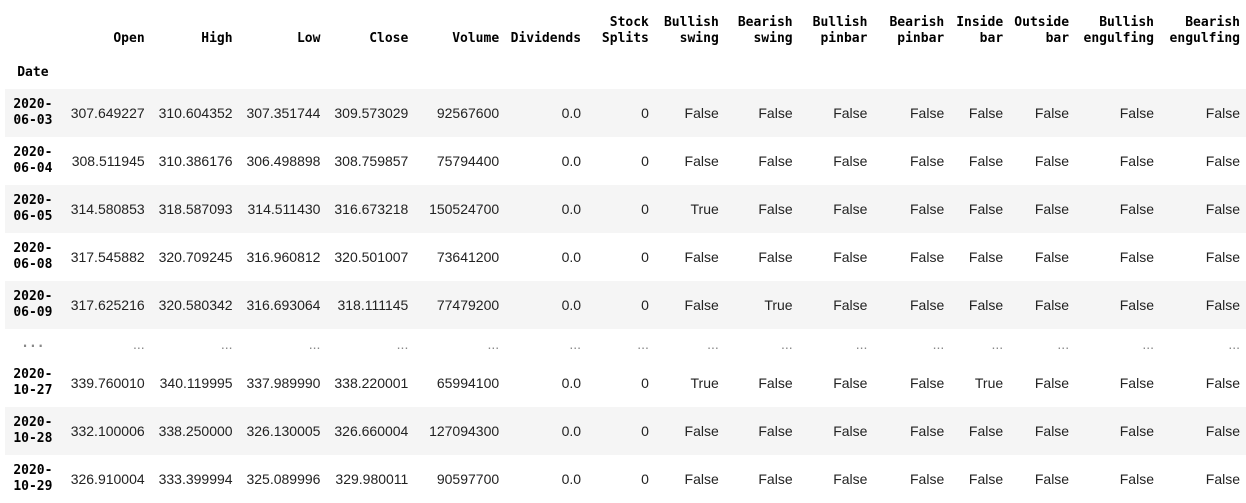  I want to click on column-header-line-2: High, so click(217, 38).